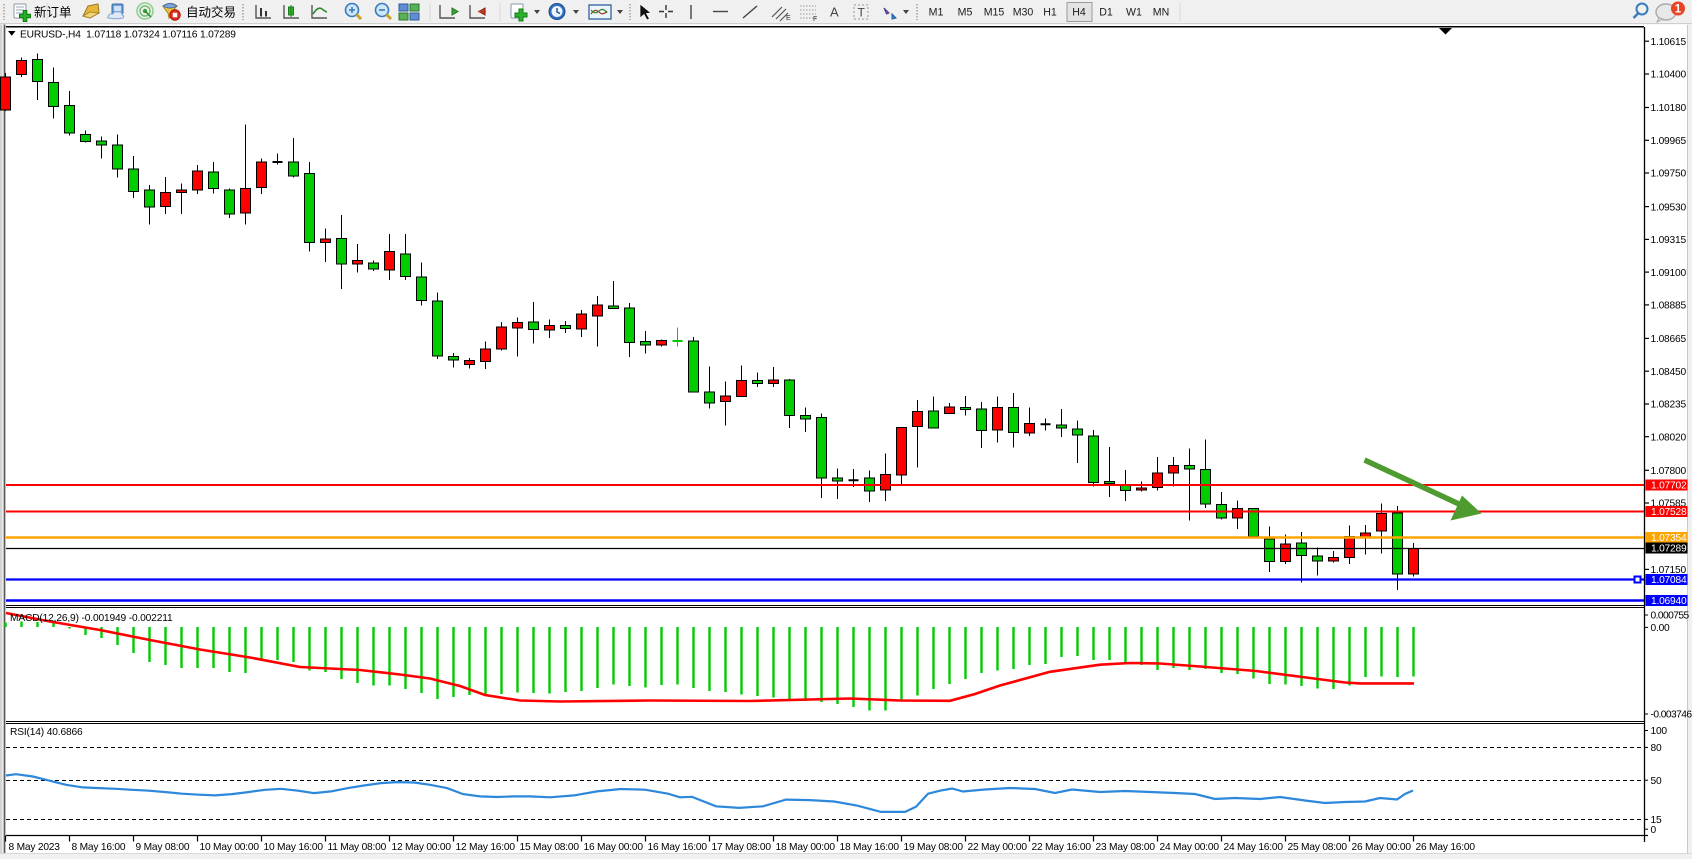 This screenshot has height=859, width=1692. I want to click on svg-text: 1.08235, so click(1669, 405).